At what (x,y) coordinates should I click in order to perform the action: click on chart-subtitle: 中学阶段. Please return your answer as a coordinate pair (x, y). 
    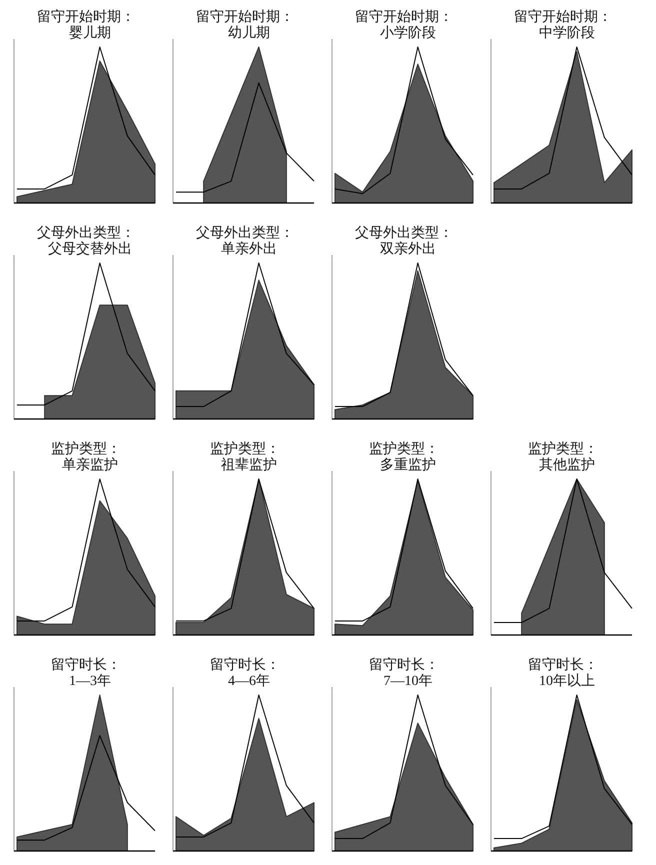
    Looking at the image, I should click on (567, 33).